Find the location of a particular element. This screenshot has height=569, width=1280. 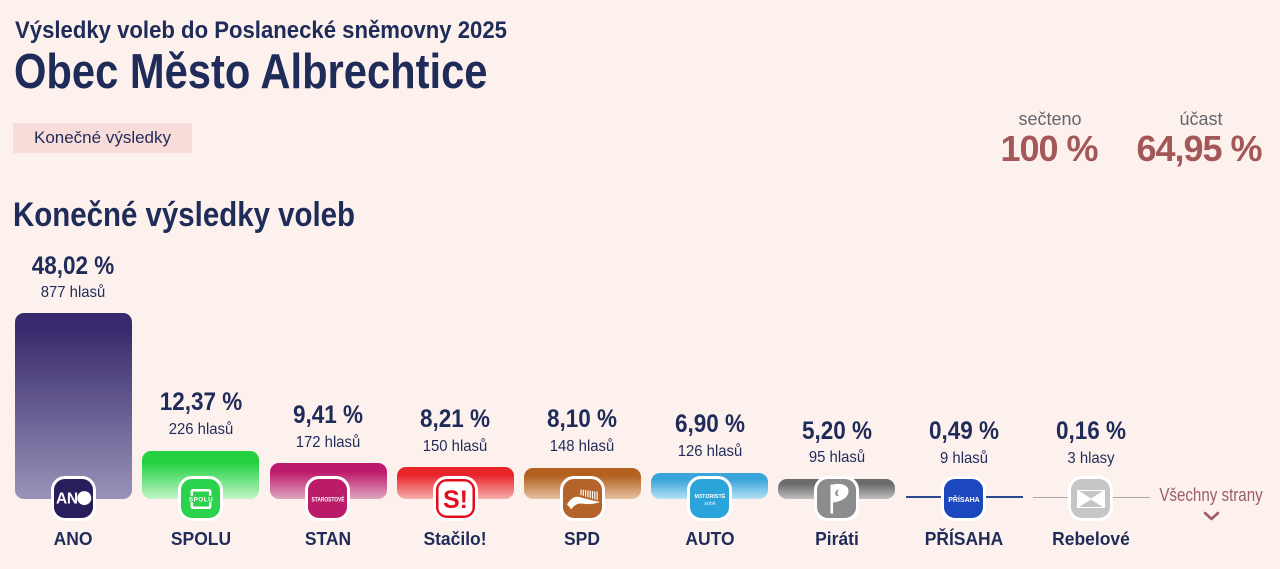

svg-text: AN is located at coordinates (67, 499).